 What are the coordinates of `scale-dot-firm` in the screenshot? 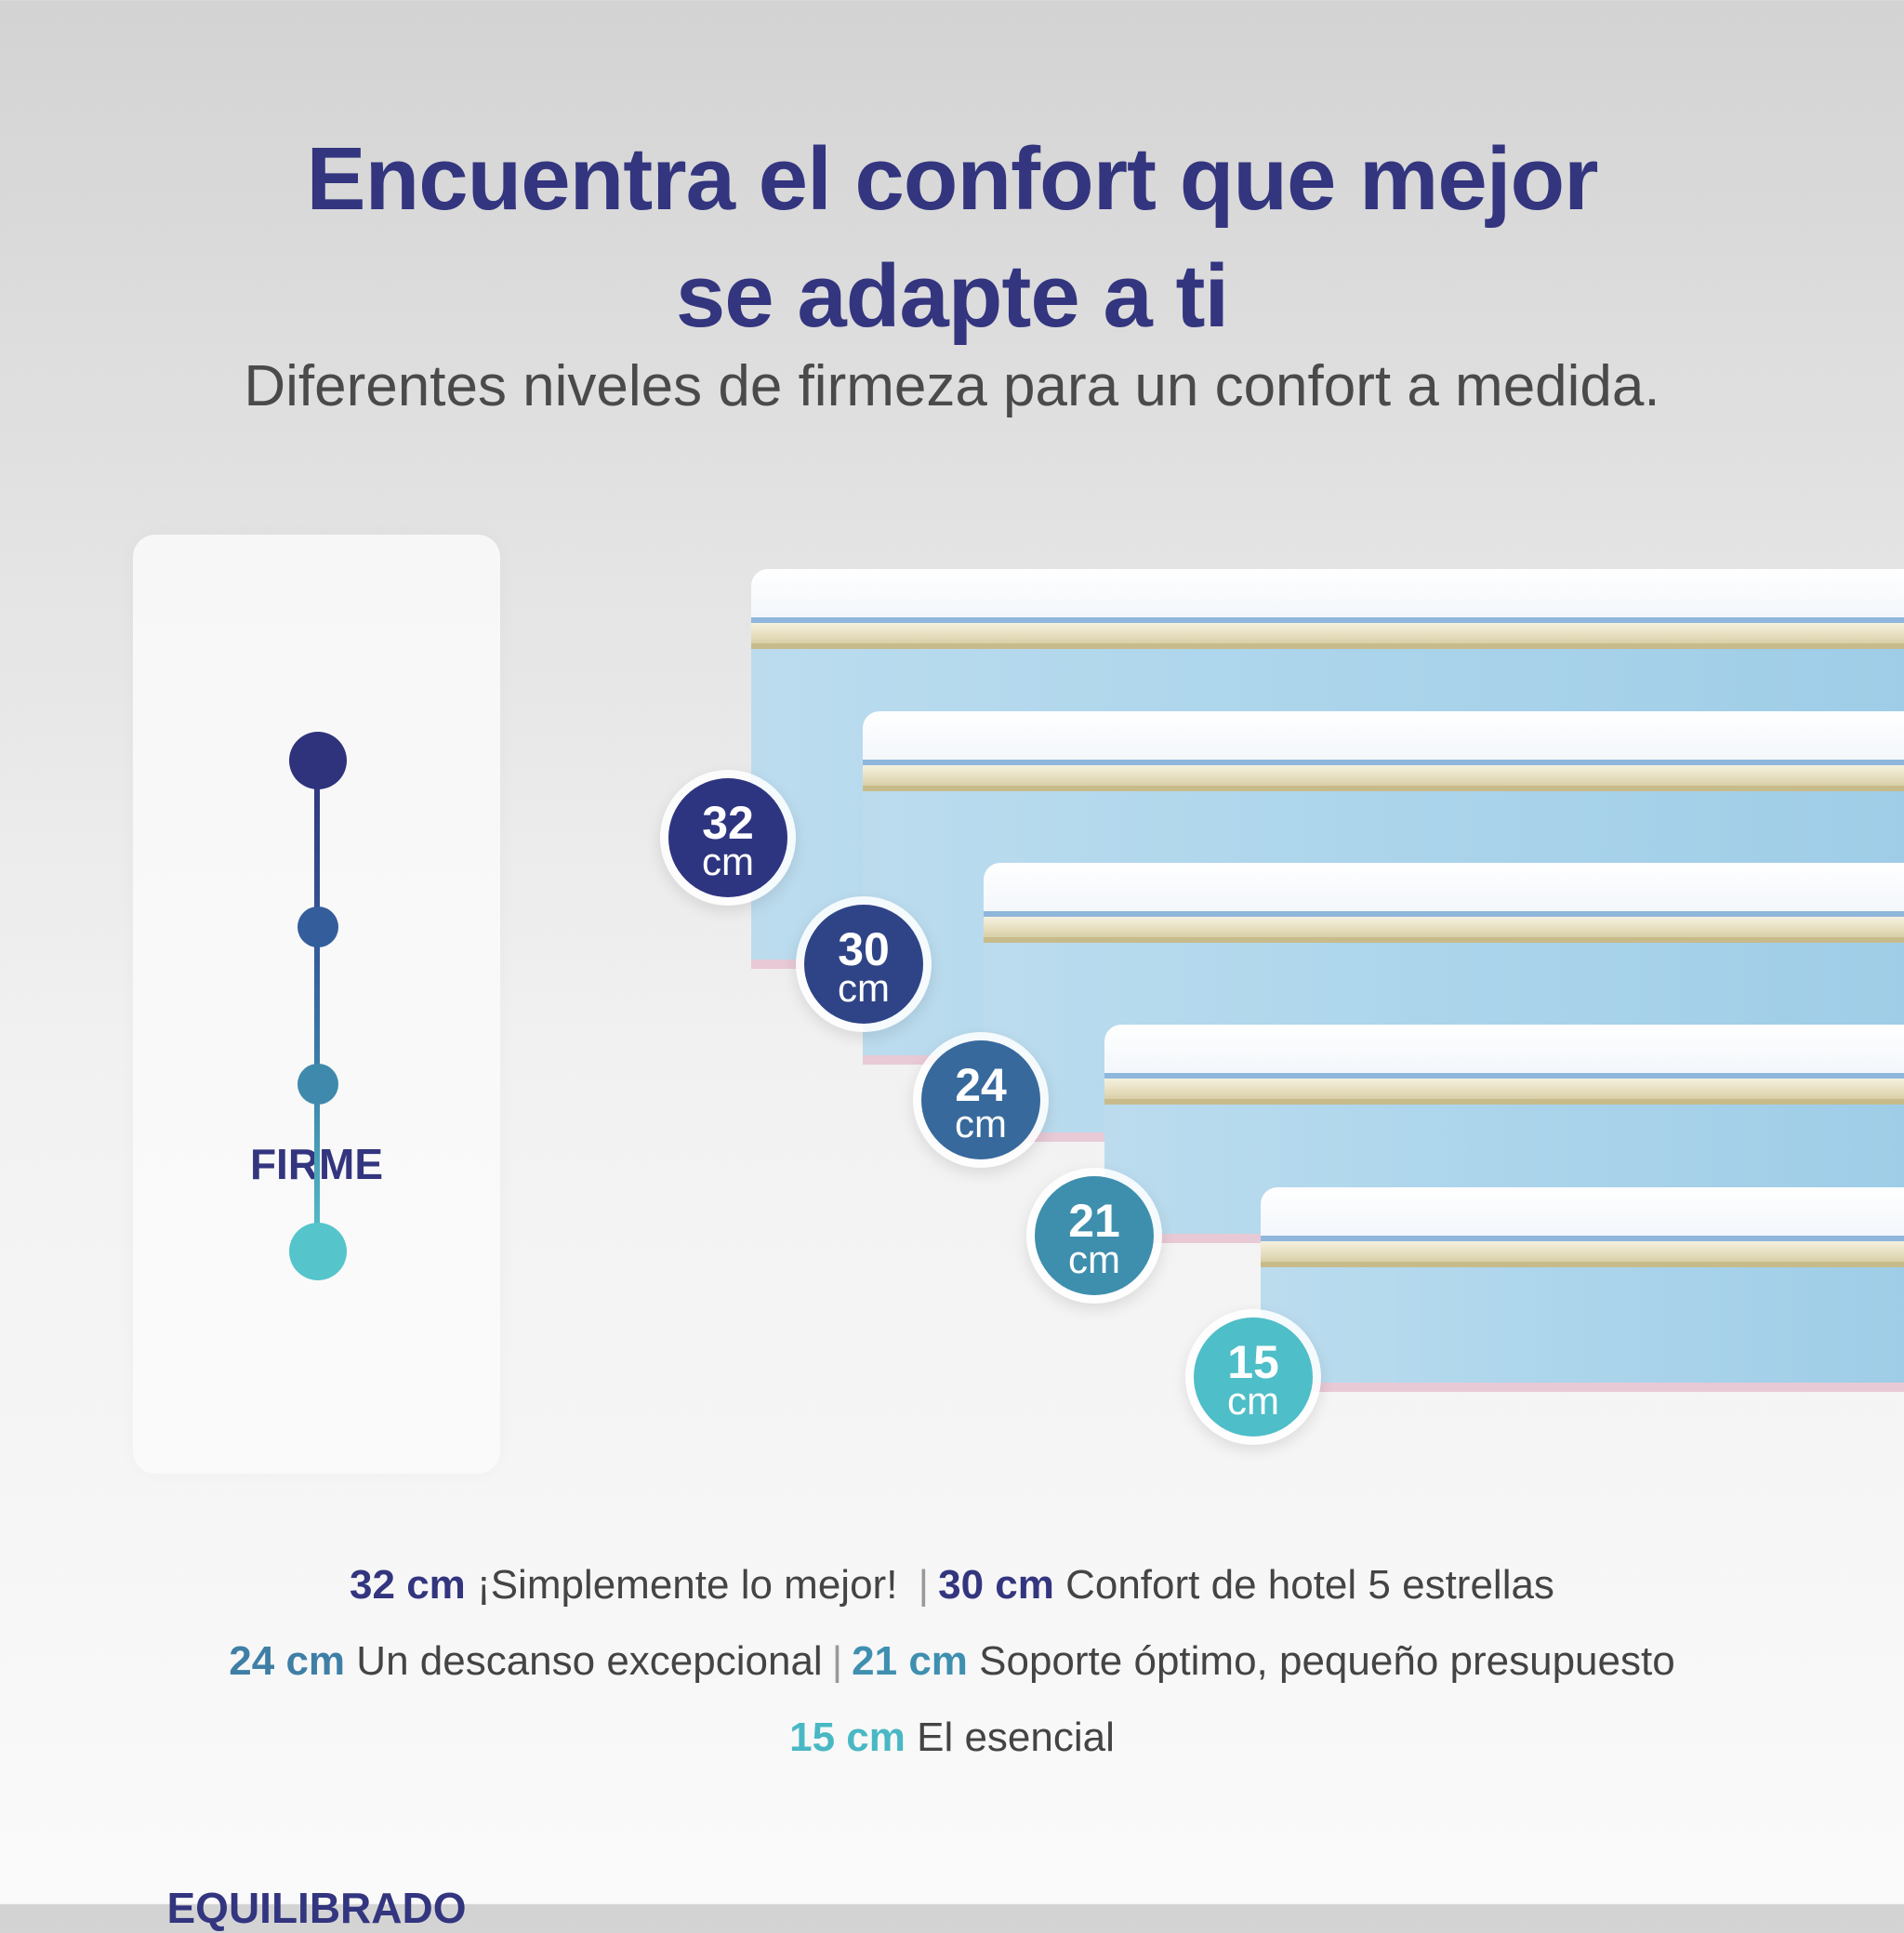 It's located at (318, 760).